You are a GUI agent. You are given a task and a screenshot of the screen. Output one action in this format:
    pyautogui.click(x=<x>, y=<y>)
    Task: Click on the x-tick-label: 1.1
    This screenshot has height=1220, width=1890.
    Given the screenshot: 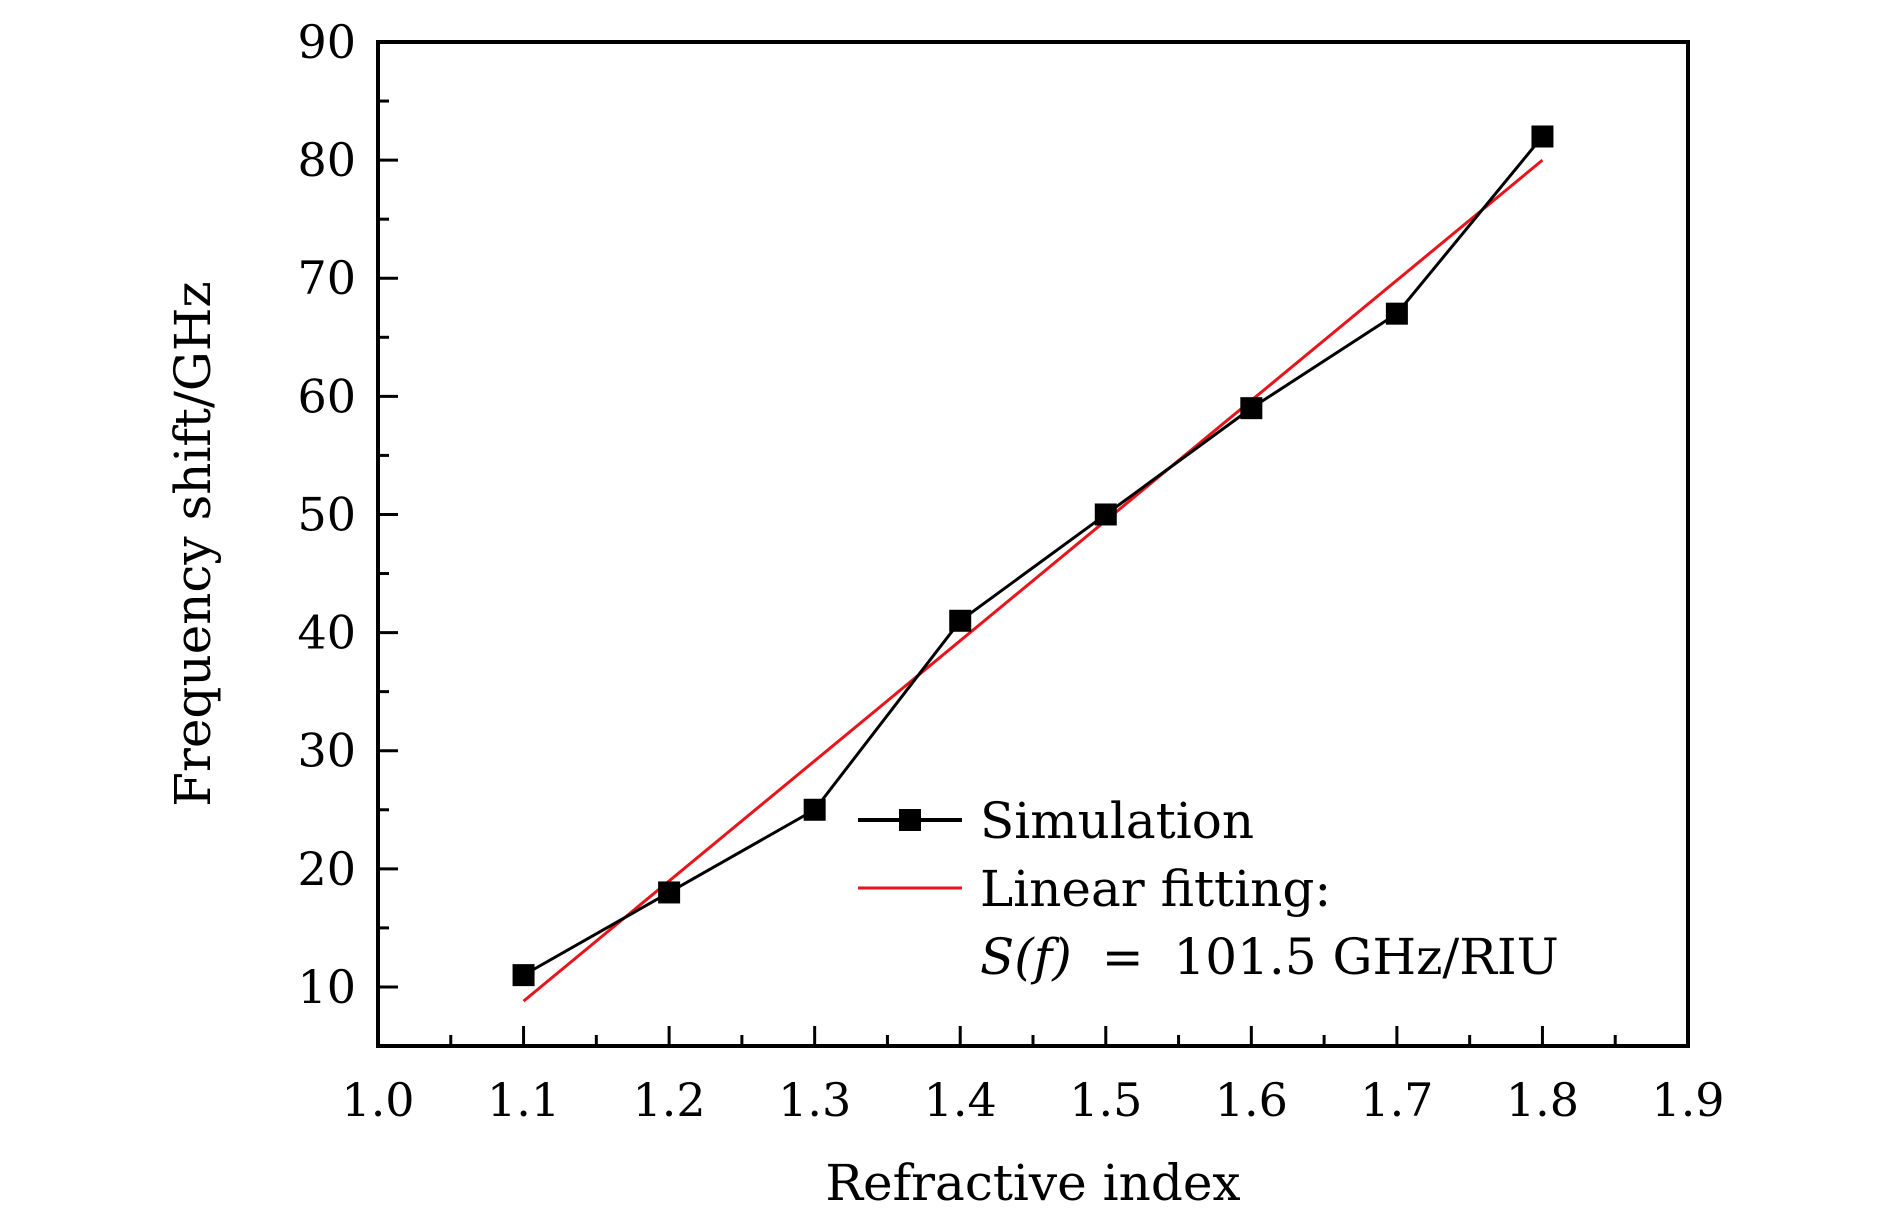 What is the action you would take?
    pyautogui.click(x=523, y=1100)
    